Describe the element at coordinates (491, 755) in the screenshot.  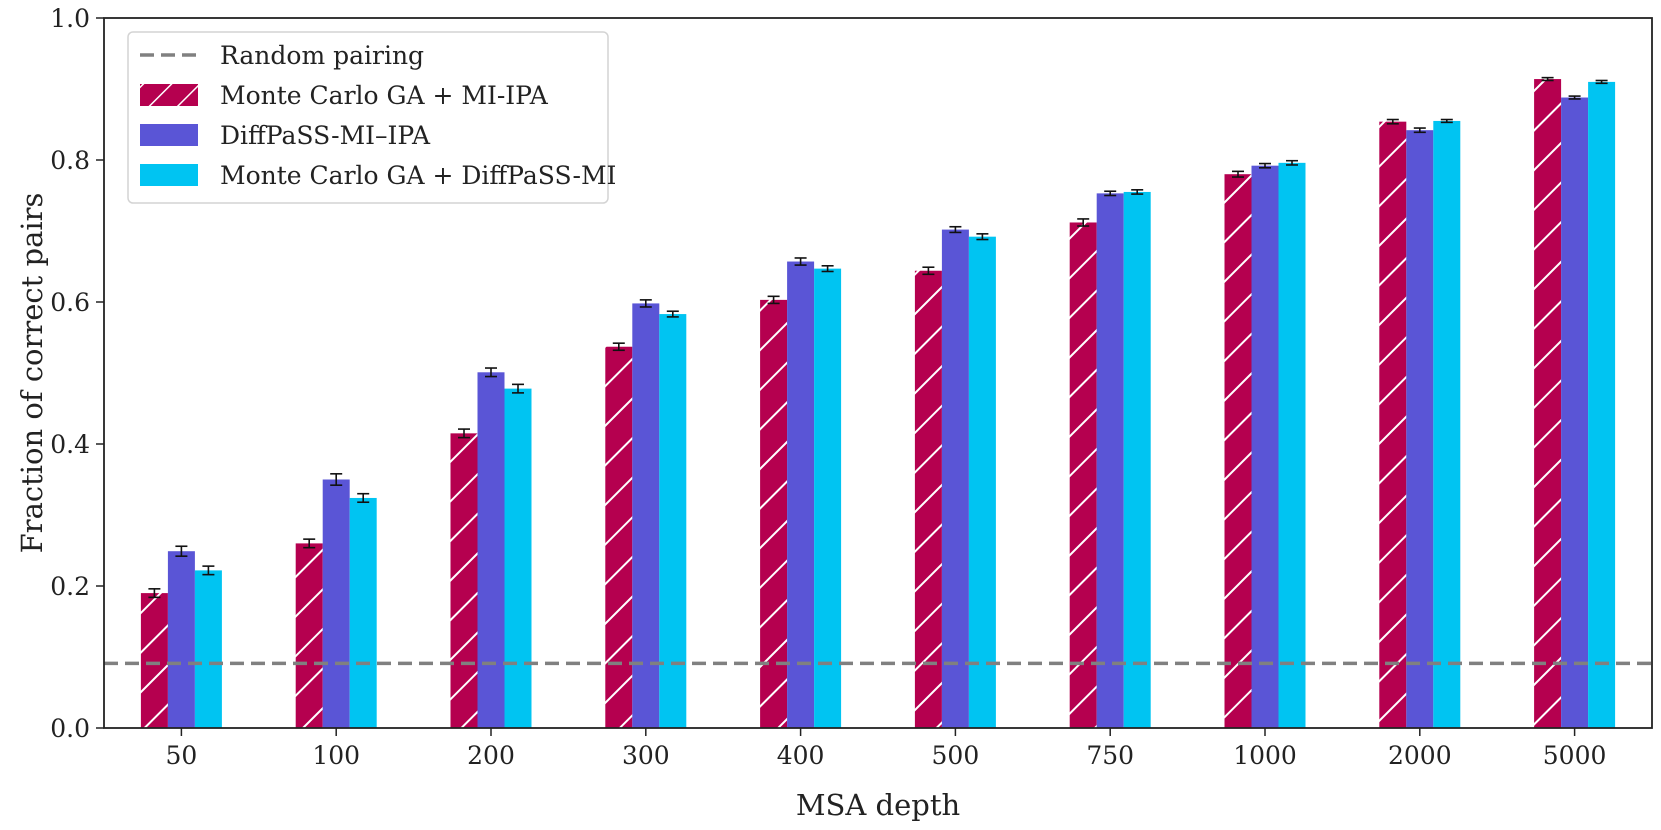
I see `x-tick-label: 200` at that location.